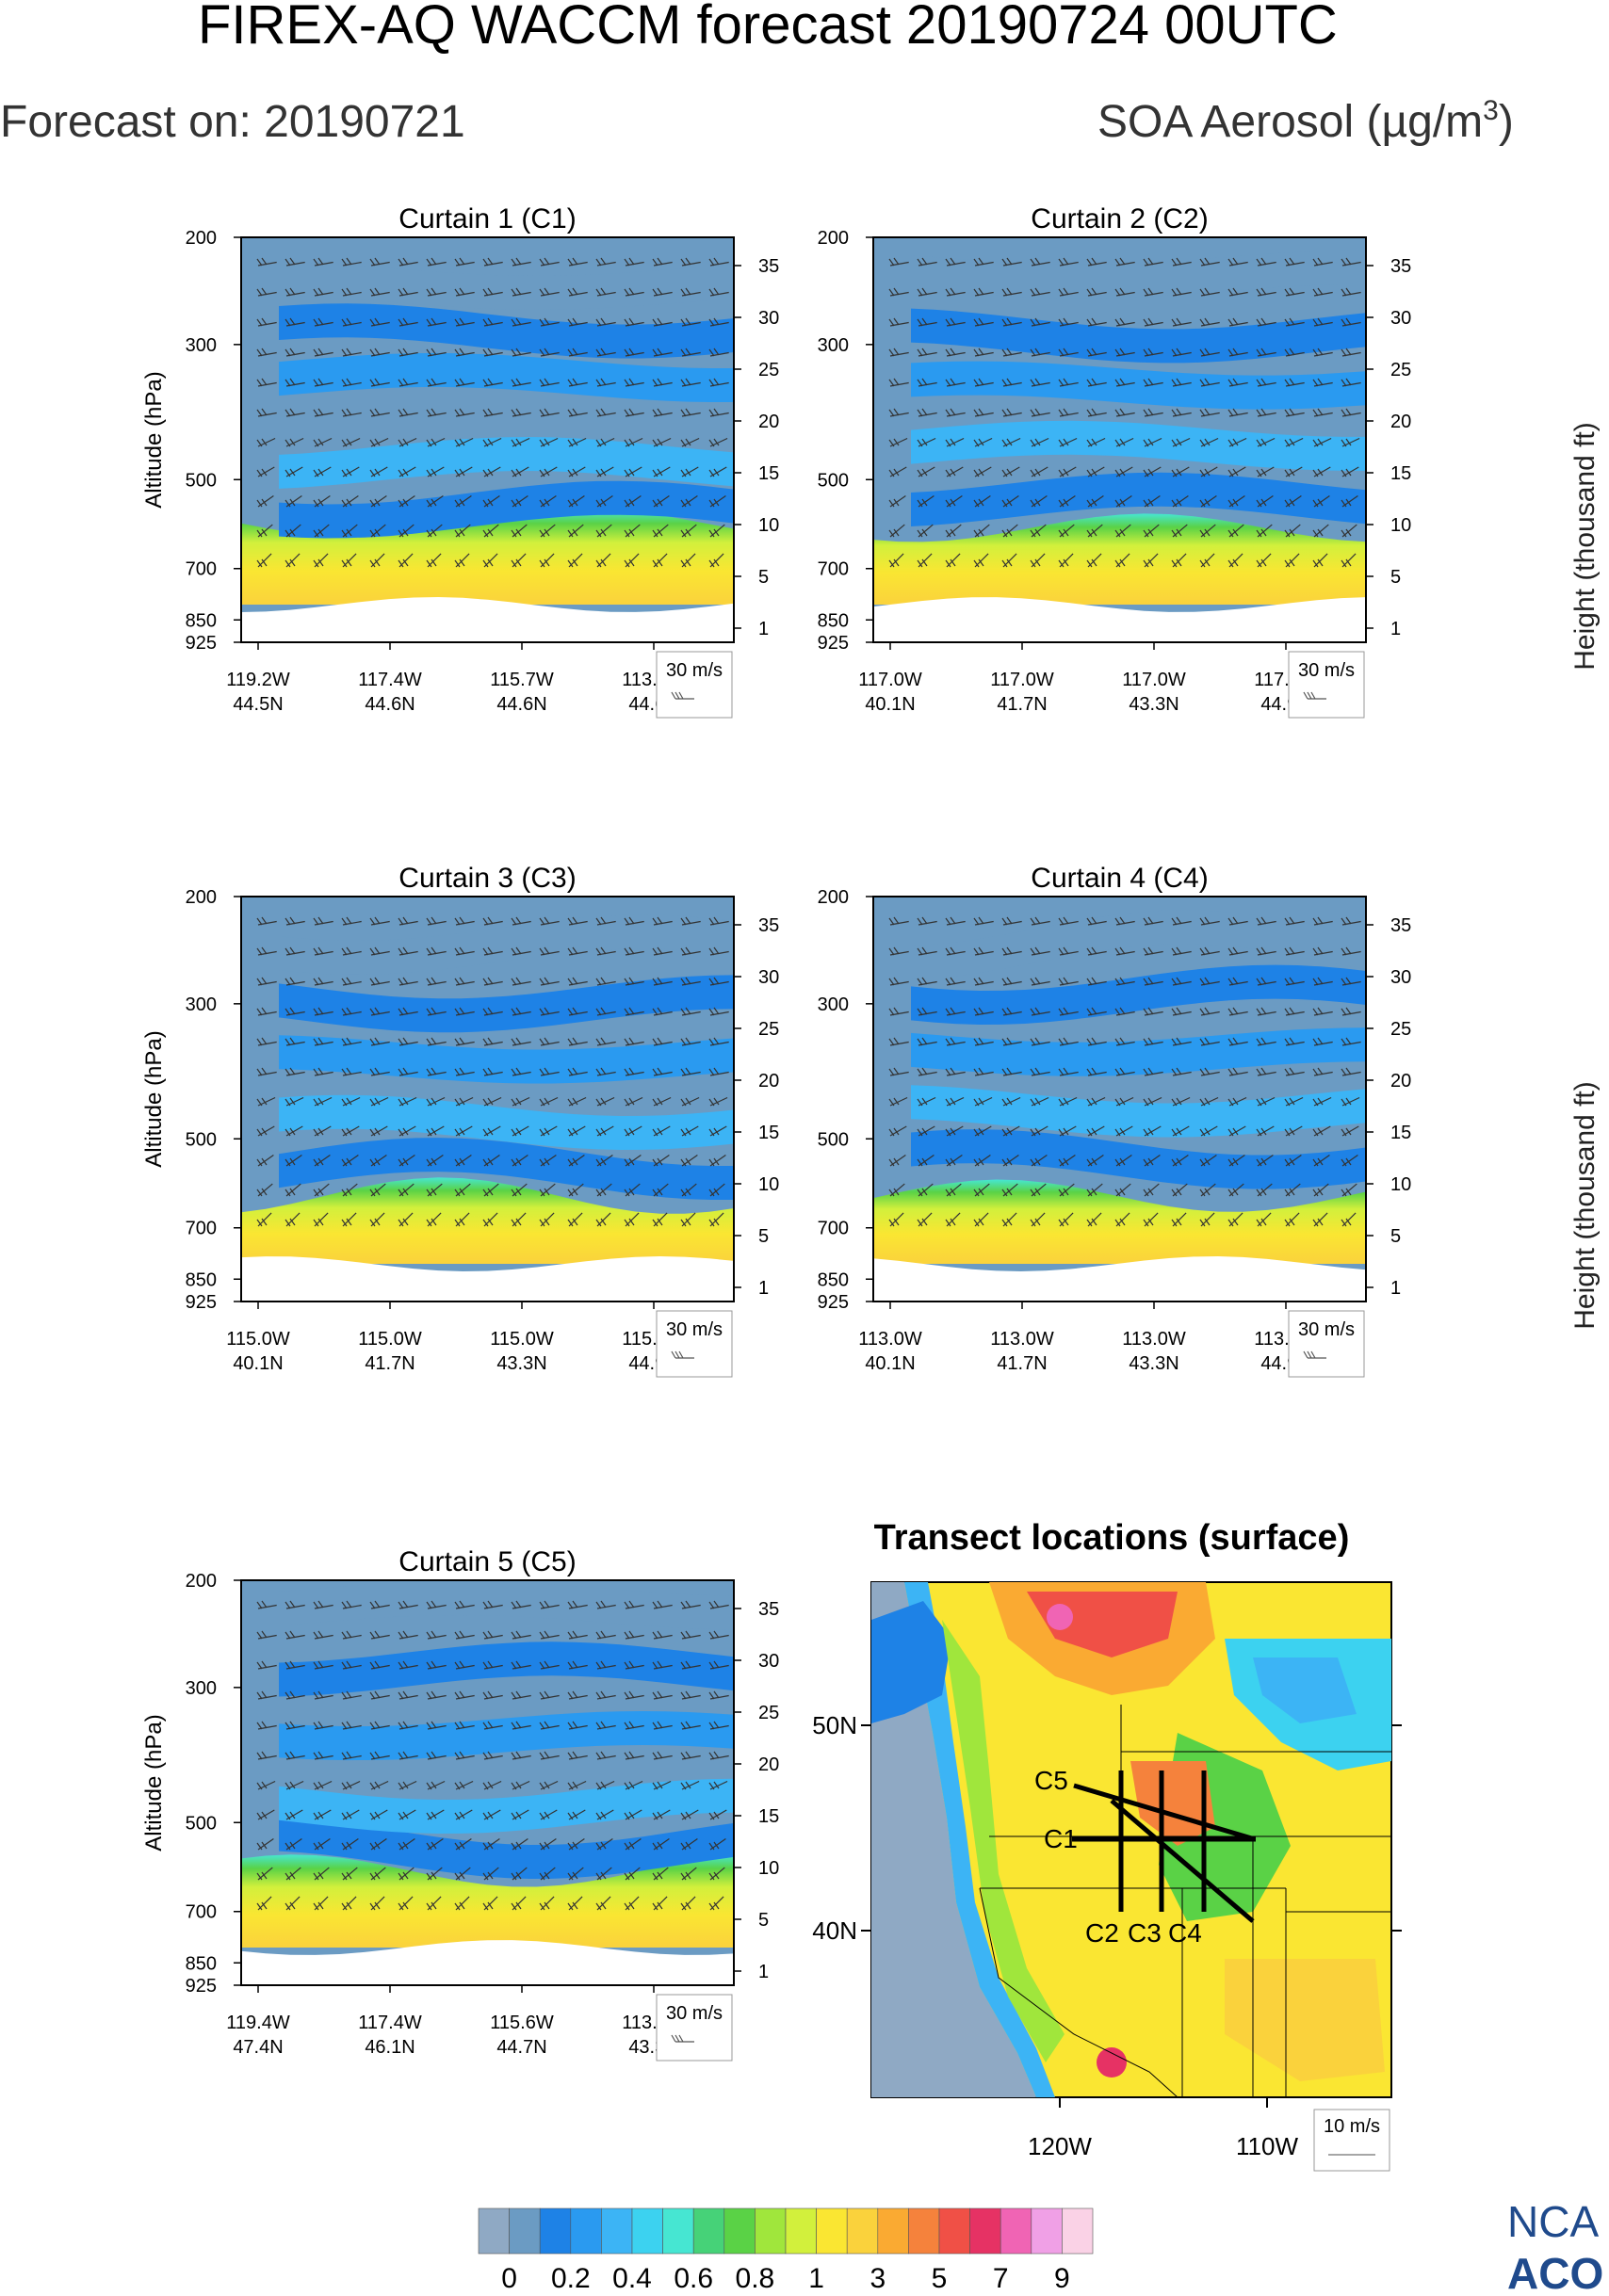 The image size is (1609, 2296). Describe the element at coordinates (571, 2278) in the screenshot. I see `colorbar-label: 0.2` at that location.